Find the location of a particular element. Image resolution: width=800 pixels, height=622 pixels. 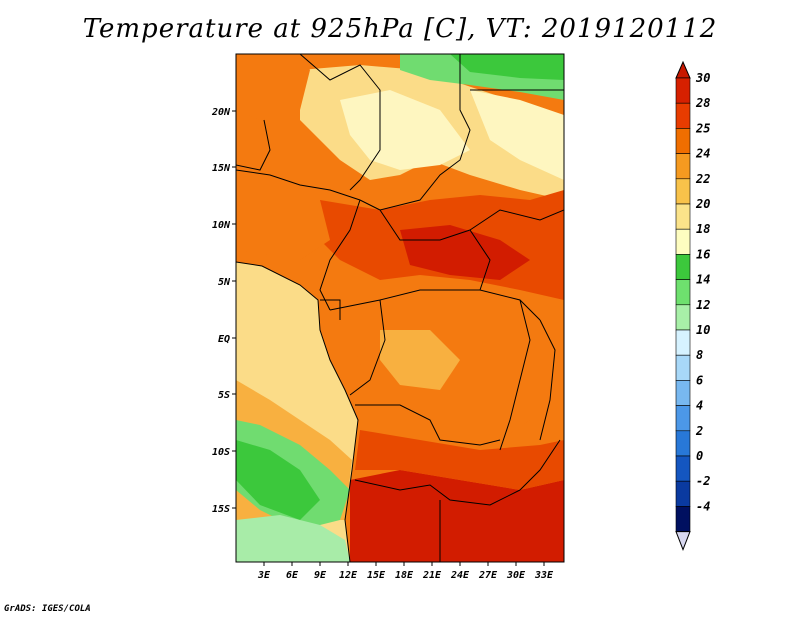

sahara-coolest is located at coordinates (405, 130).